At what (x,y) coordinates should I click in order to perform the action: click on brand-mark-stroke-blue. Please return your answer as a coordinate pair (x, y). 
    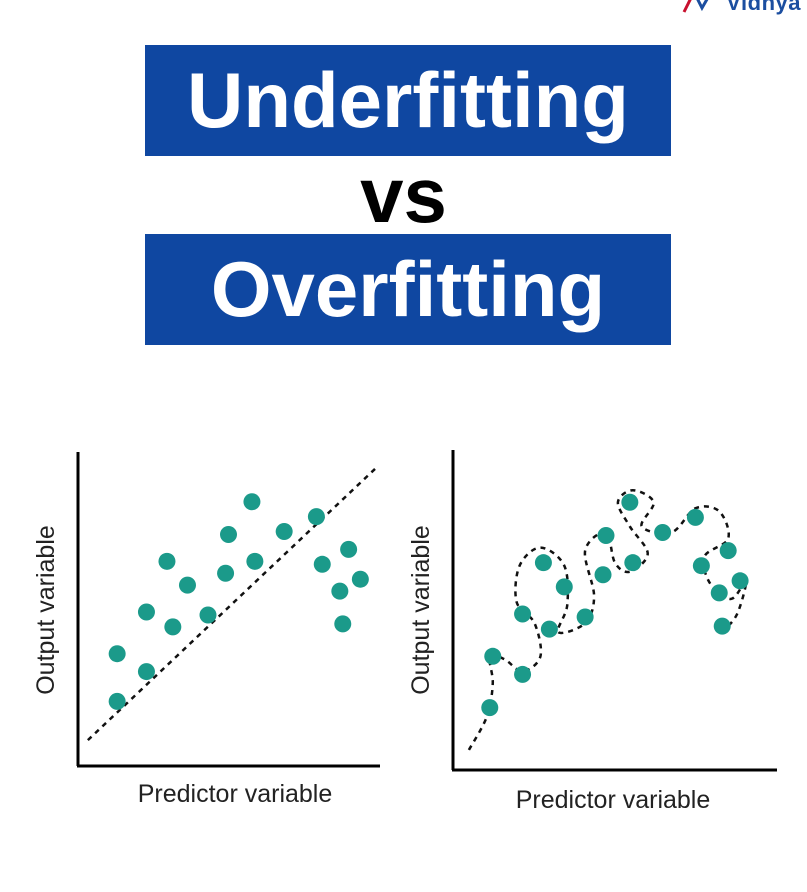
    Looking at the image, I should click on (702, 6).